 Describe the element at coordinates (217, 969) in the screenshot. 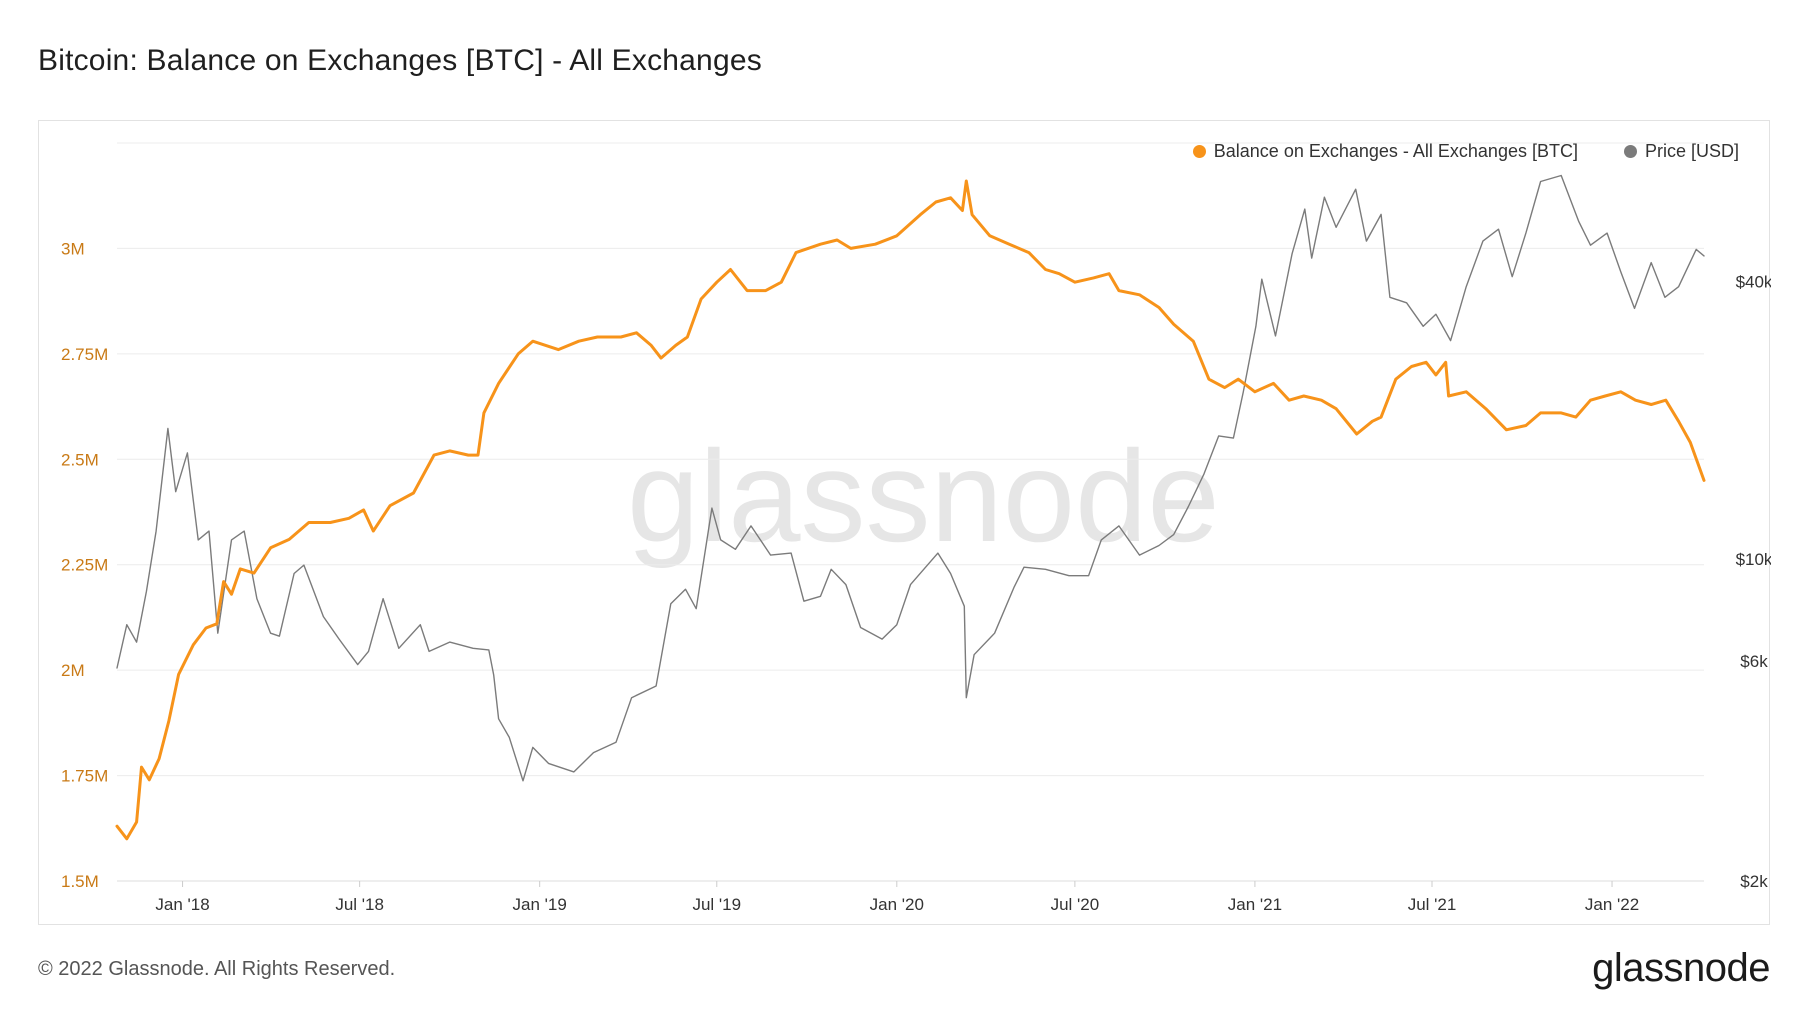

I see `copyright-footer: © 2022 Glassnode. All Rights Reserved.` at that location.